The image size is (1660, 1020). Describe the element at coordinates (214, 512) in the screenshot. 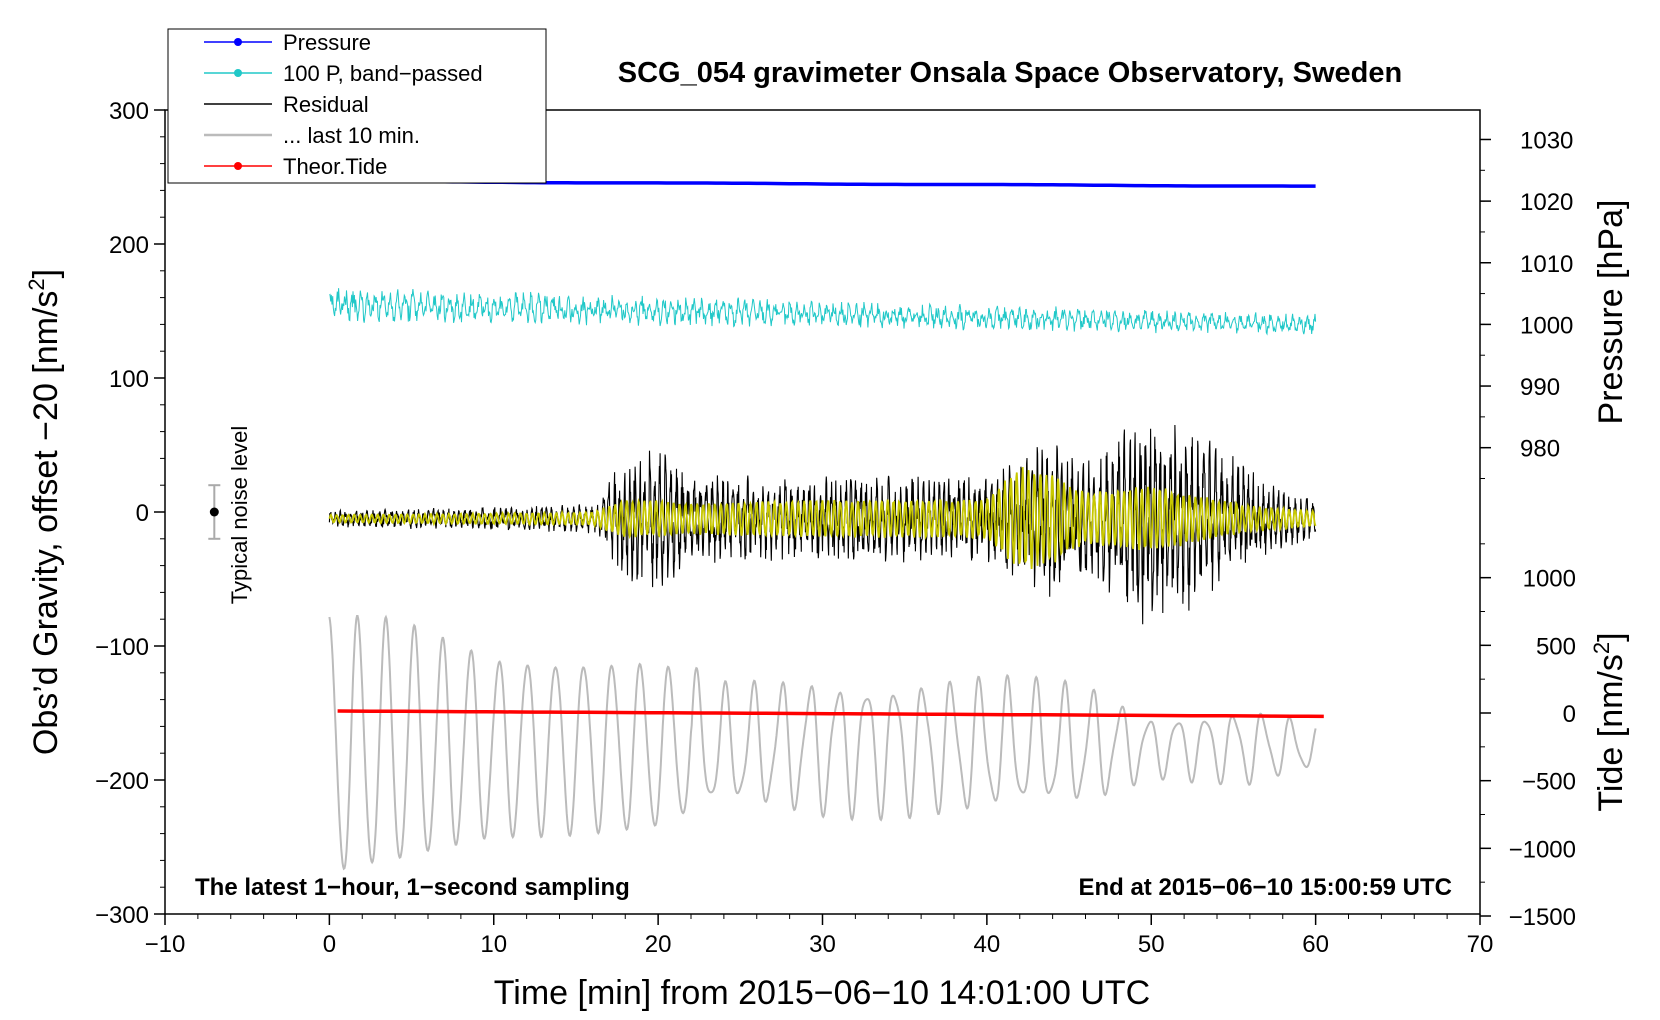

I see `noise-center-dot` at that location.